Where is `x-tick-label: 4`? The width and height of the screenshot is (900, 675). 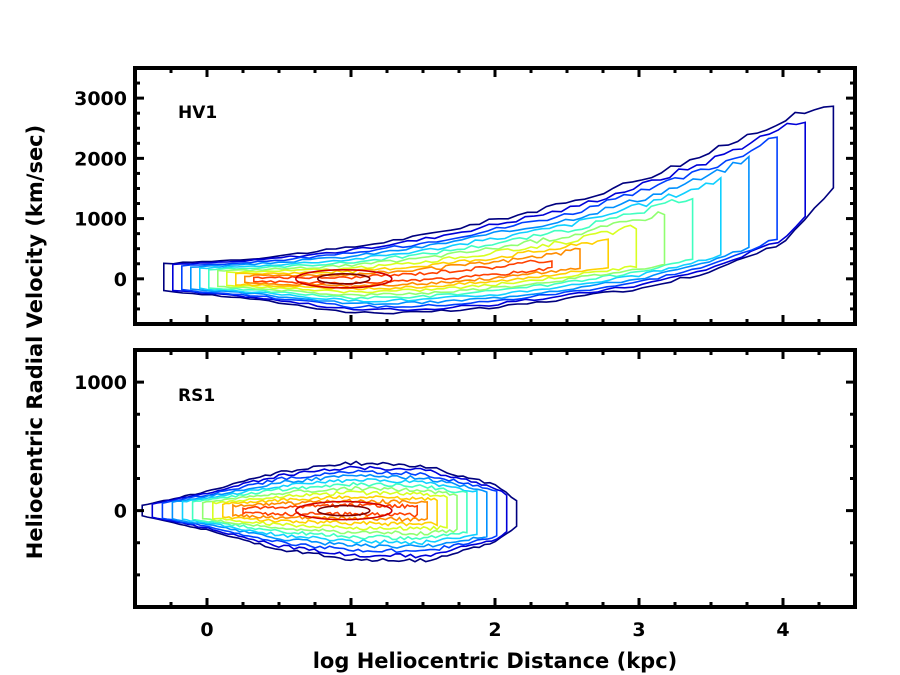 x-tick-label: 4 is located at coordinates (782, 630).